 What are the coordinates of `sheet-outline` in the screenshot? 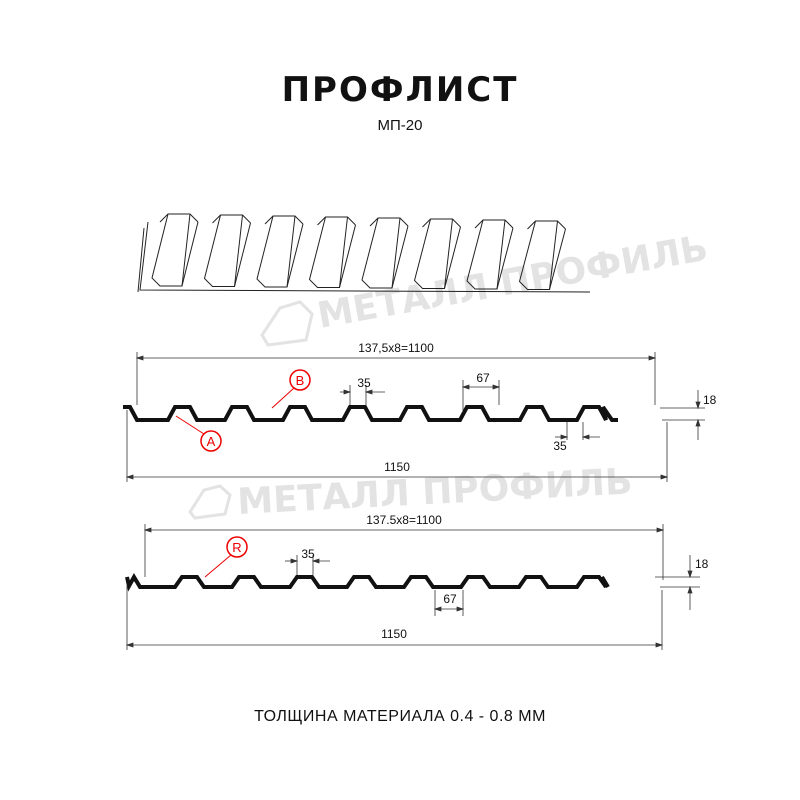 It's located at (365, 257).